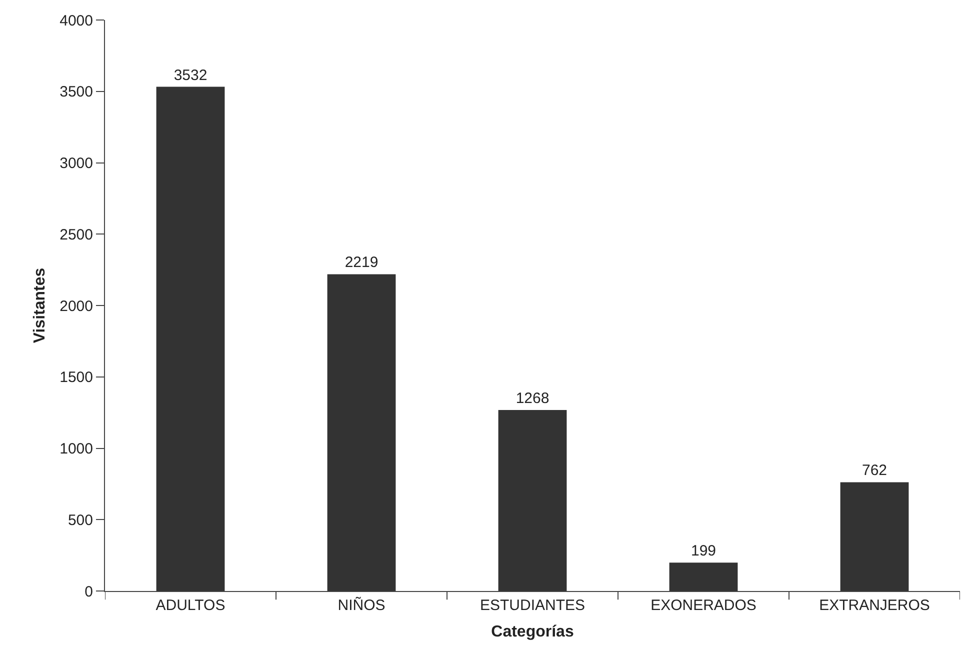 The width and height of the screenshot is (965, 666). What do you see at coordinates (76, 92) in the screenshot?
I see `y-tick-label: 3500` at bounding box center [76, 92].